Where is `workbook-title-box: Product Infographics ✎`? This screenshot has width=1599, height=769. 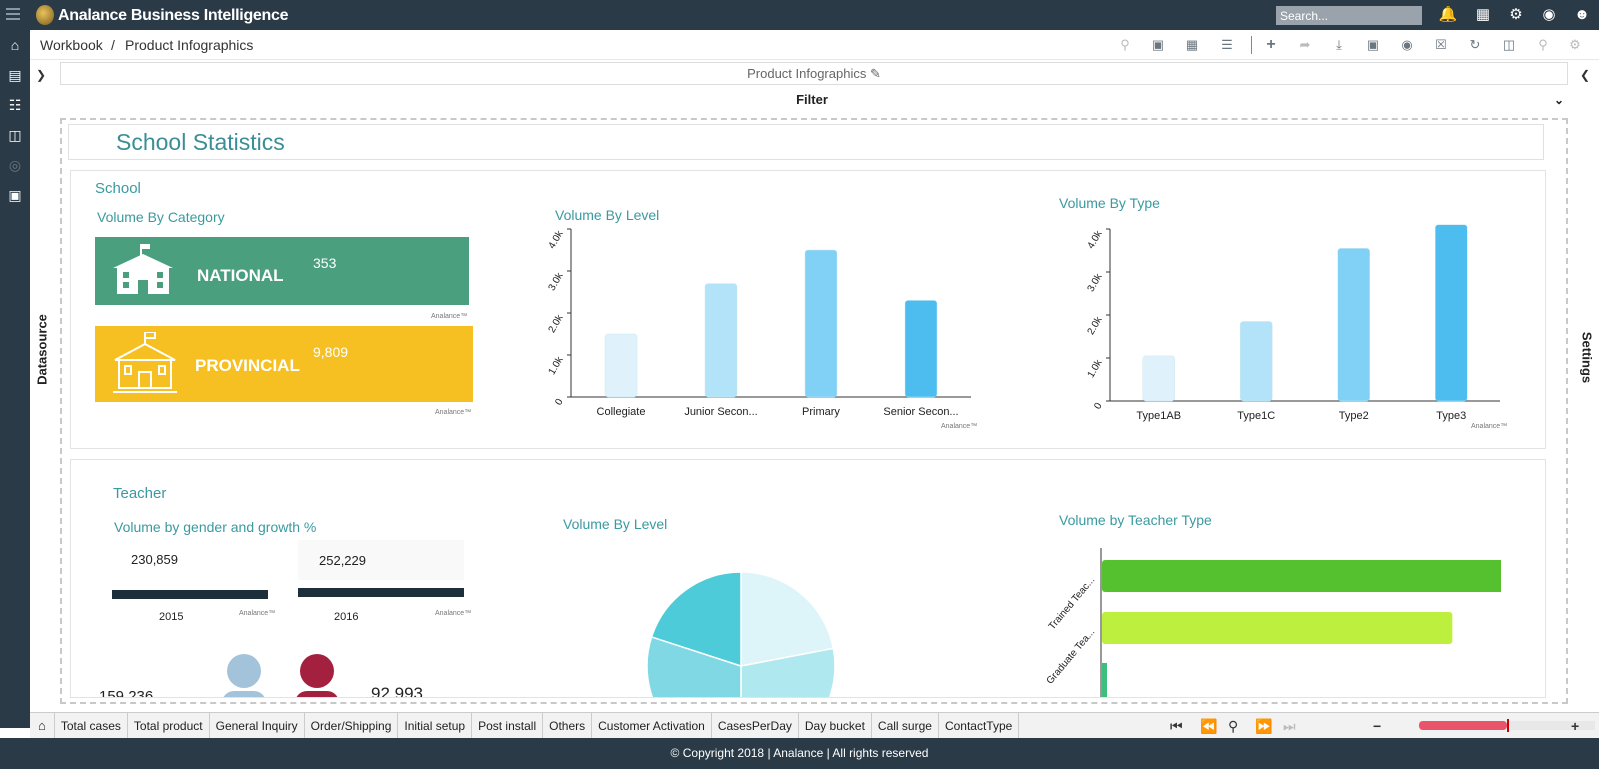 workbook-title-box: Product Infographics ✎ is located at coordinates (814, 73).